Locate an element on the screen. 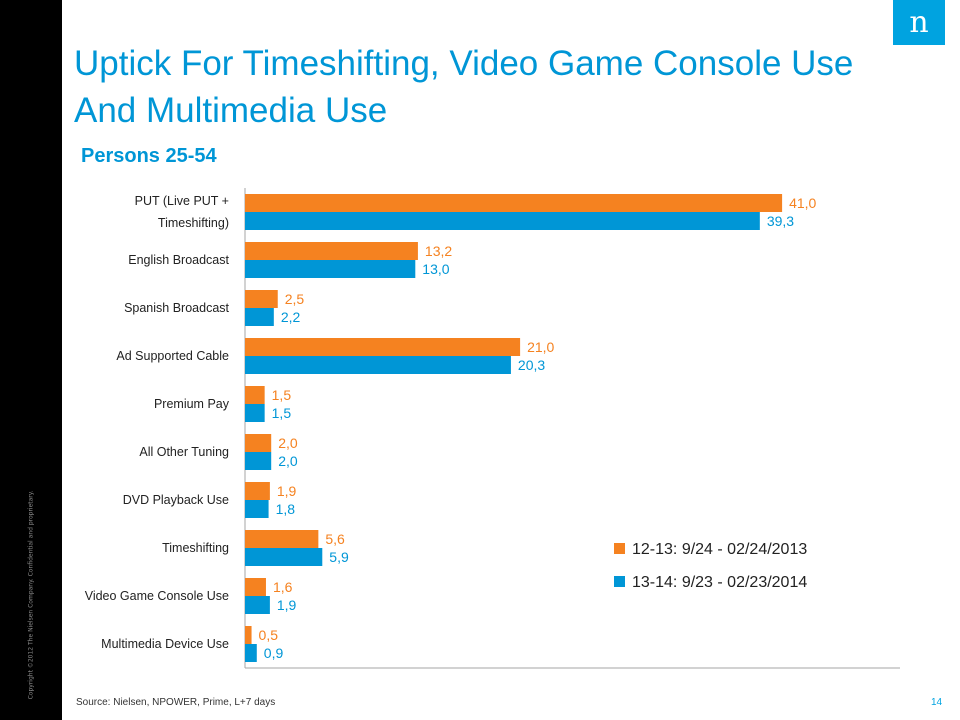  data-label: 39,3 is located at coordinates (780, 221).